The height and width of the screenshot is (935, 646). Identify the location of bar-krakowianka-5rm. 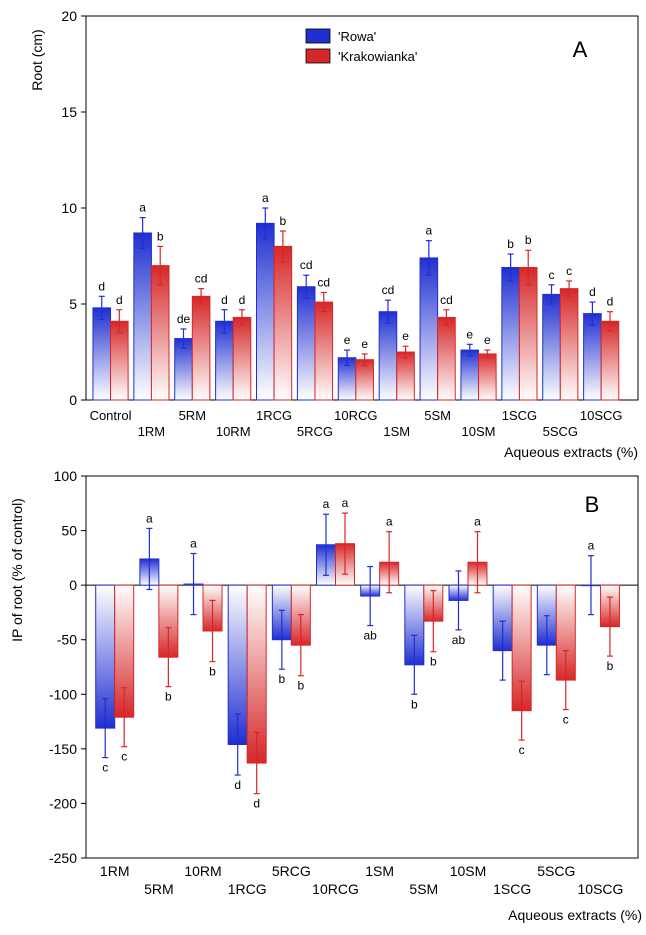
(201, 348).